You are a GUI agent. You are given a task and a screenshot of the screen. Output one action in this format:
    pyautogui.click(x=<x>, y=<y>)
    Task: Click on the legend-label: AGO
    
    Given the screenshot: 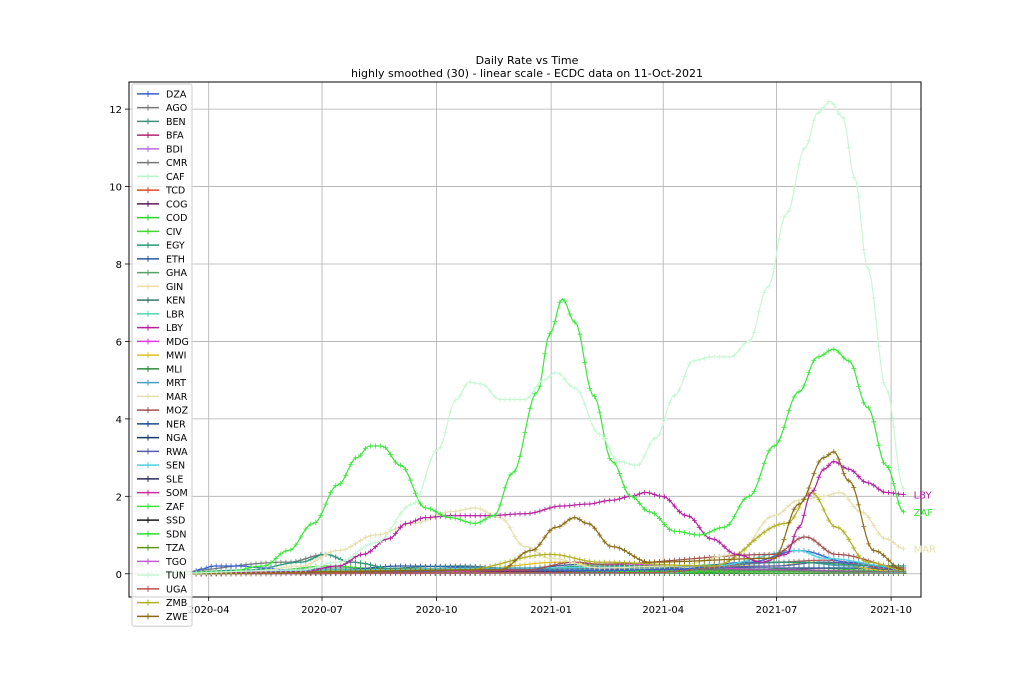 What is the action you would take?
    pyautogui.click(x=176, y=108)
    